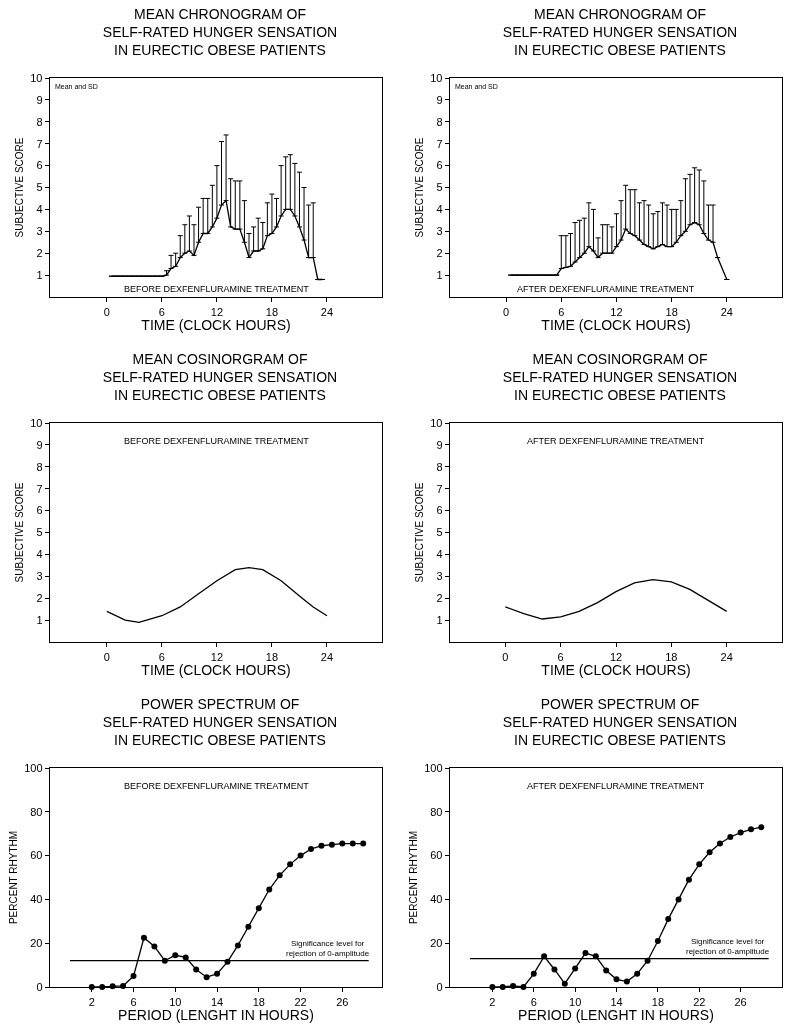 This screenshot has width=800, height=1035. Describe the element at coordinates (36, 899) in the screenshot. I see `y-tick-label: 40` at that location.